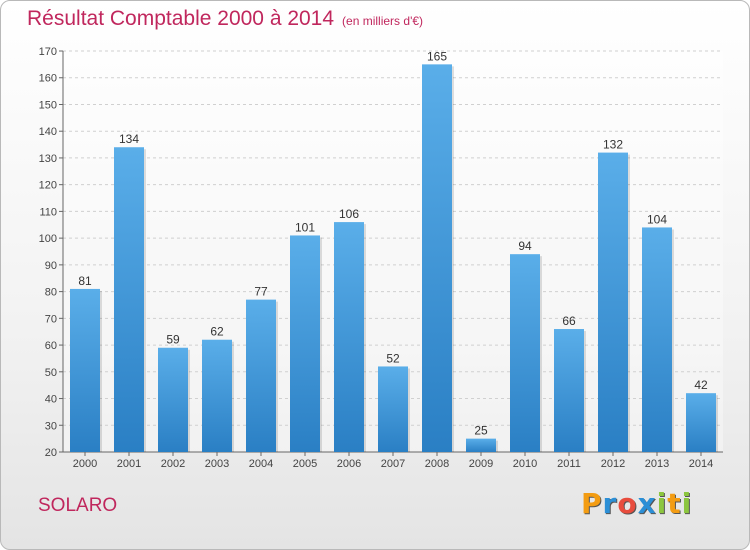 The width and height of the screenshot is (750, 550). What do you see at coordinates (51, 453) in the screenshot?
I see `y-tick-label: 20` at bounding box center [51, 453].